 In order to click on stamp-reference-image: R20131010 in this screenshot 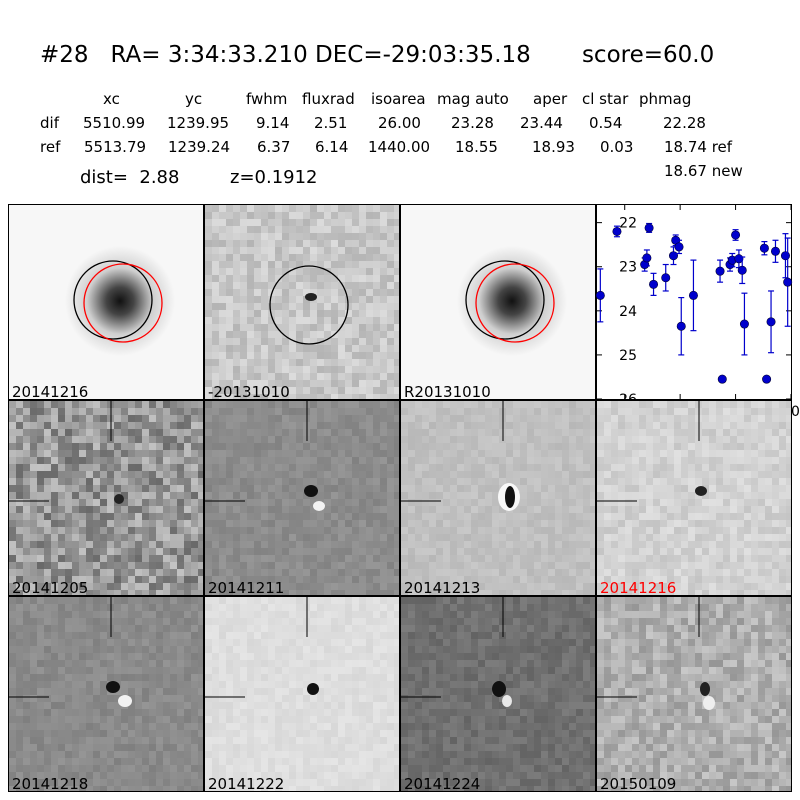, I will do `click(498, 302)`.